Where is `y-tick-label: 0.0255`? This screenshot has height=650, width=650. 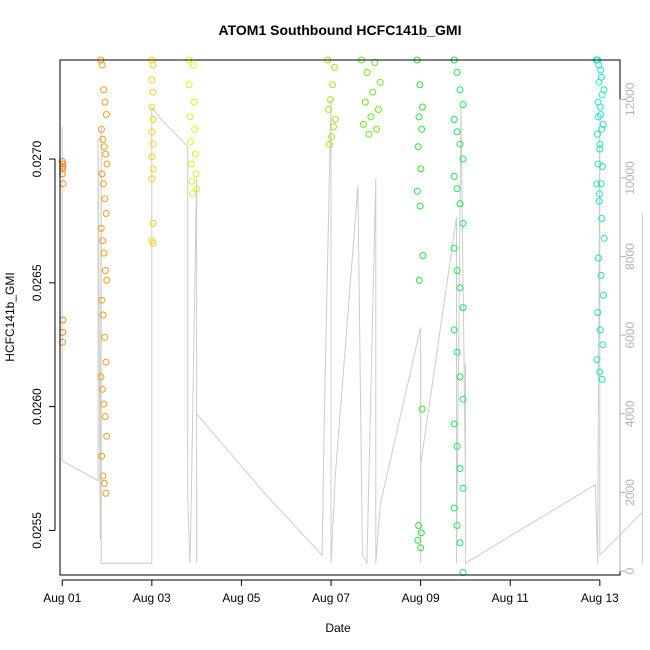 y-tick-label: 0.0255 is located at coordinates (37, 530).